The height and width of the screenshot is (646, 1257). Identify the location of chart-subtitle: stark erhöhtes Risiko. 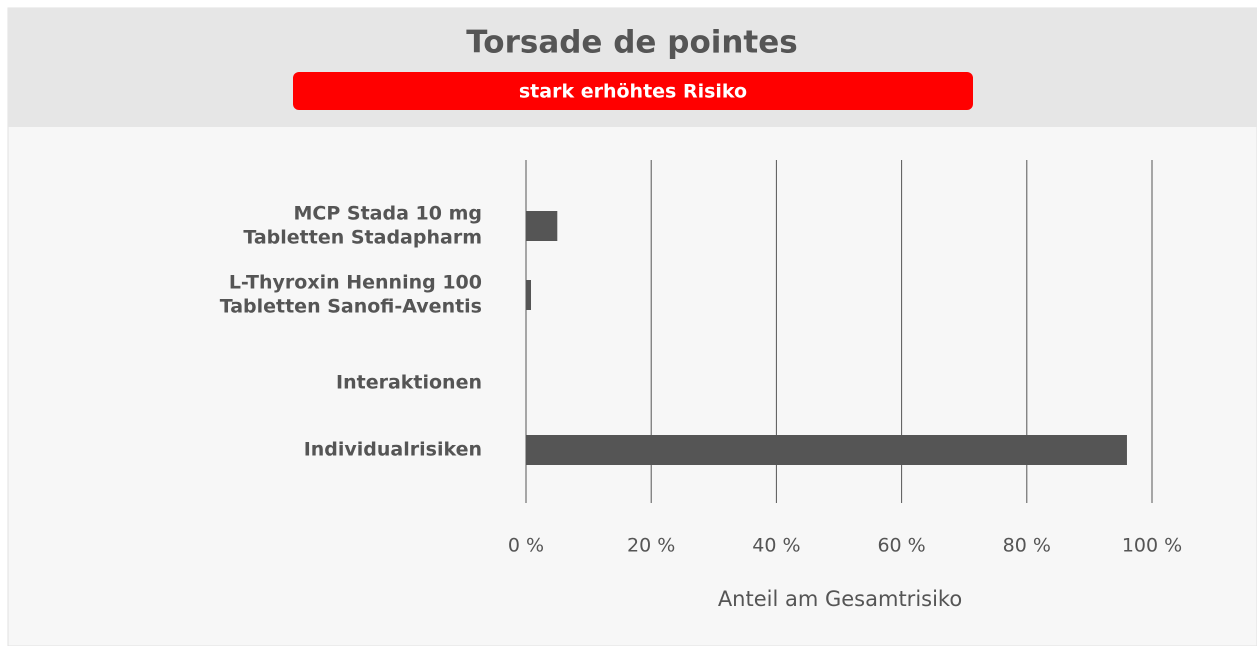
(633, 92).